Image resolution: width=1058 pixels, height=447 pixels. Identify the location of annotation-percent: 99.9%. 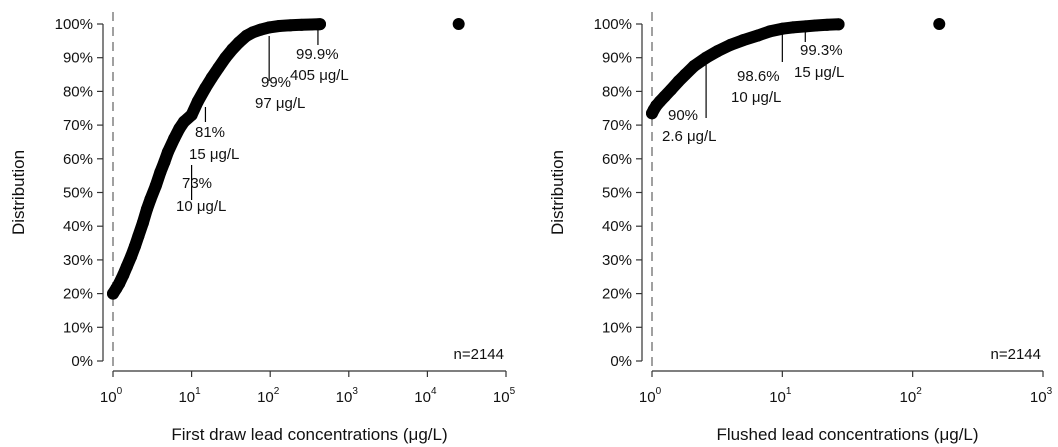
(317, 54).